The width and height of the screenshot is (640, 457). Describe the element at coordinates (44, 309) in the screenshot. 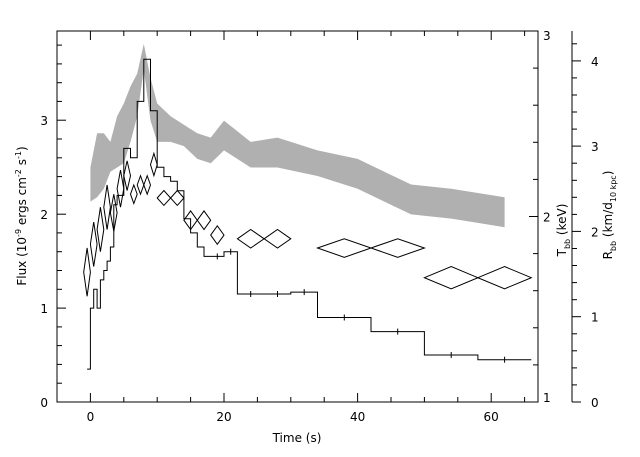

I see `flux-tick-label: 1` at that location.